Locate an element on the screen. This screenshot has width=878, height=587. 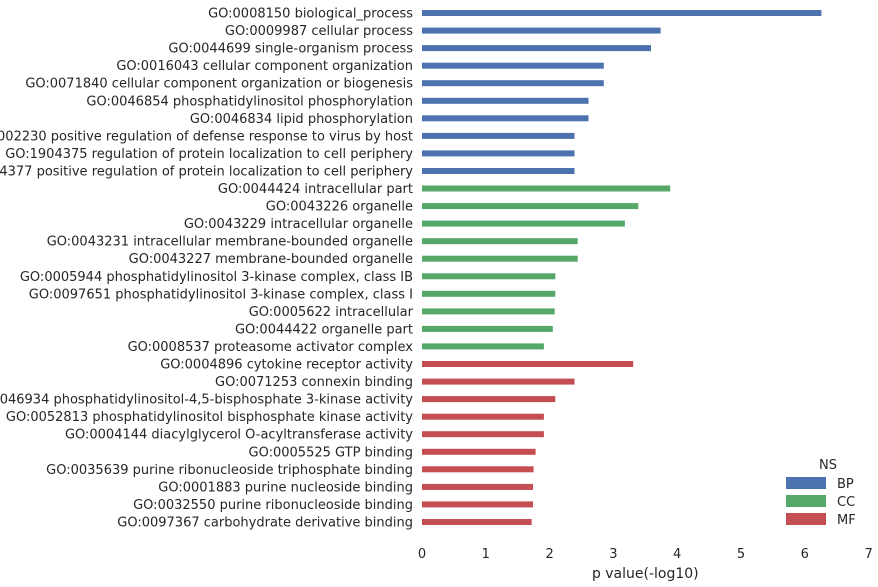
category-label-20: GO:0008537 proteasome activator complex is located at coordinates (271, 347).